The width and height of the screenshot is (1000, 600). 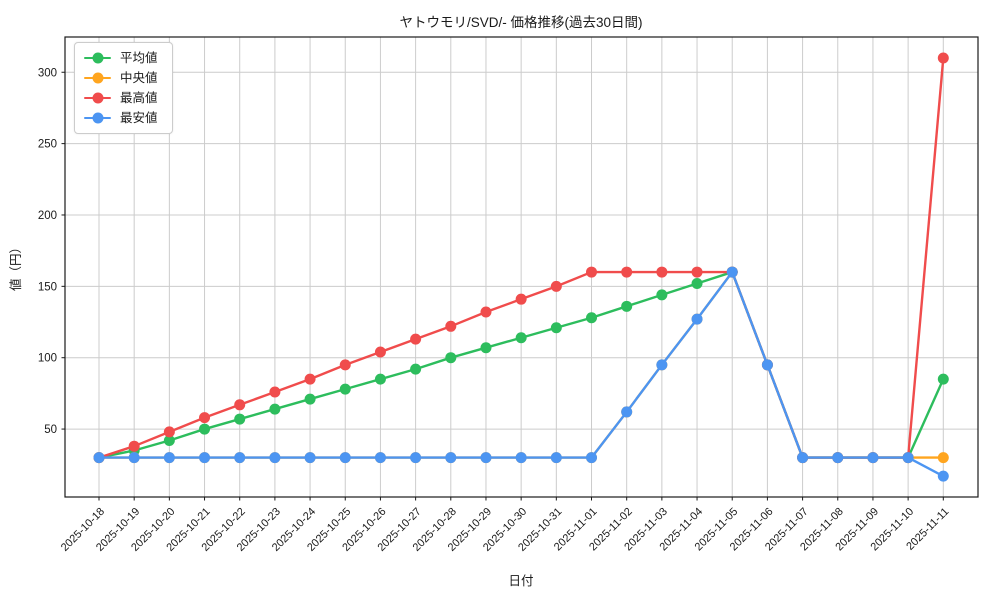 I want to click on legend-label-median: 中央値, so click(x=139, y=78).